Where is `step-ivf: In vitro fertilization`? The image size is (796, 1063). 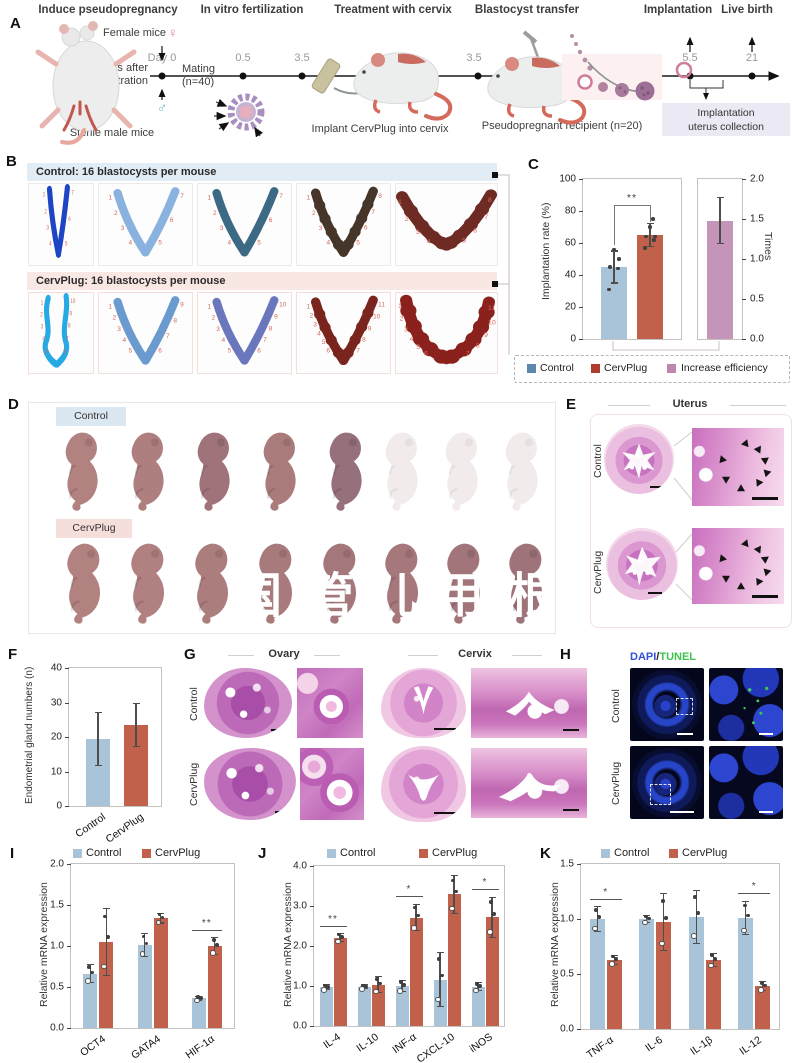 step-ivf: In vitro fertilization is located at coordinates (252, 10).